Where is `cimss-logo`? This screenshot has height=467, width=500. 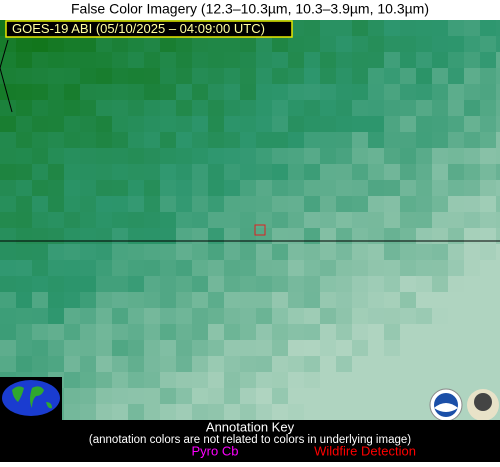 cimss-logo is located at coordinates (483, 405).